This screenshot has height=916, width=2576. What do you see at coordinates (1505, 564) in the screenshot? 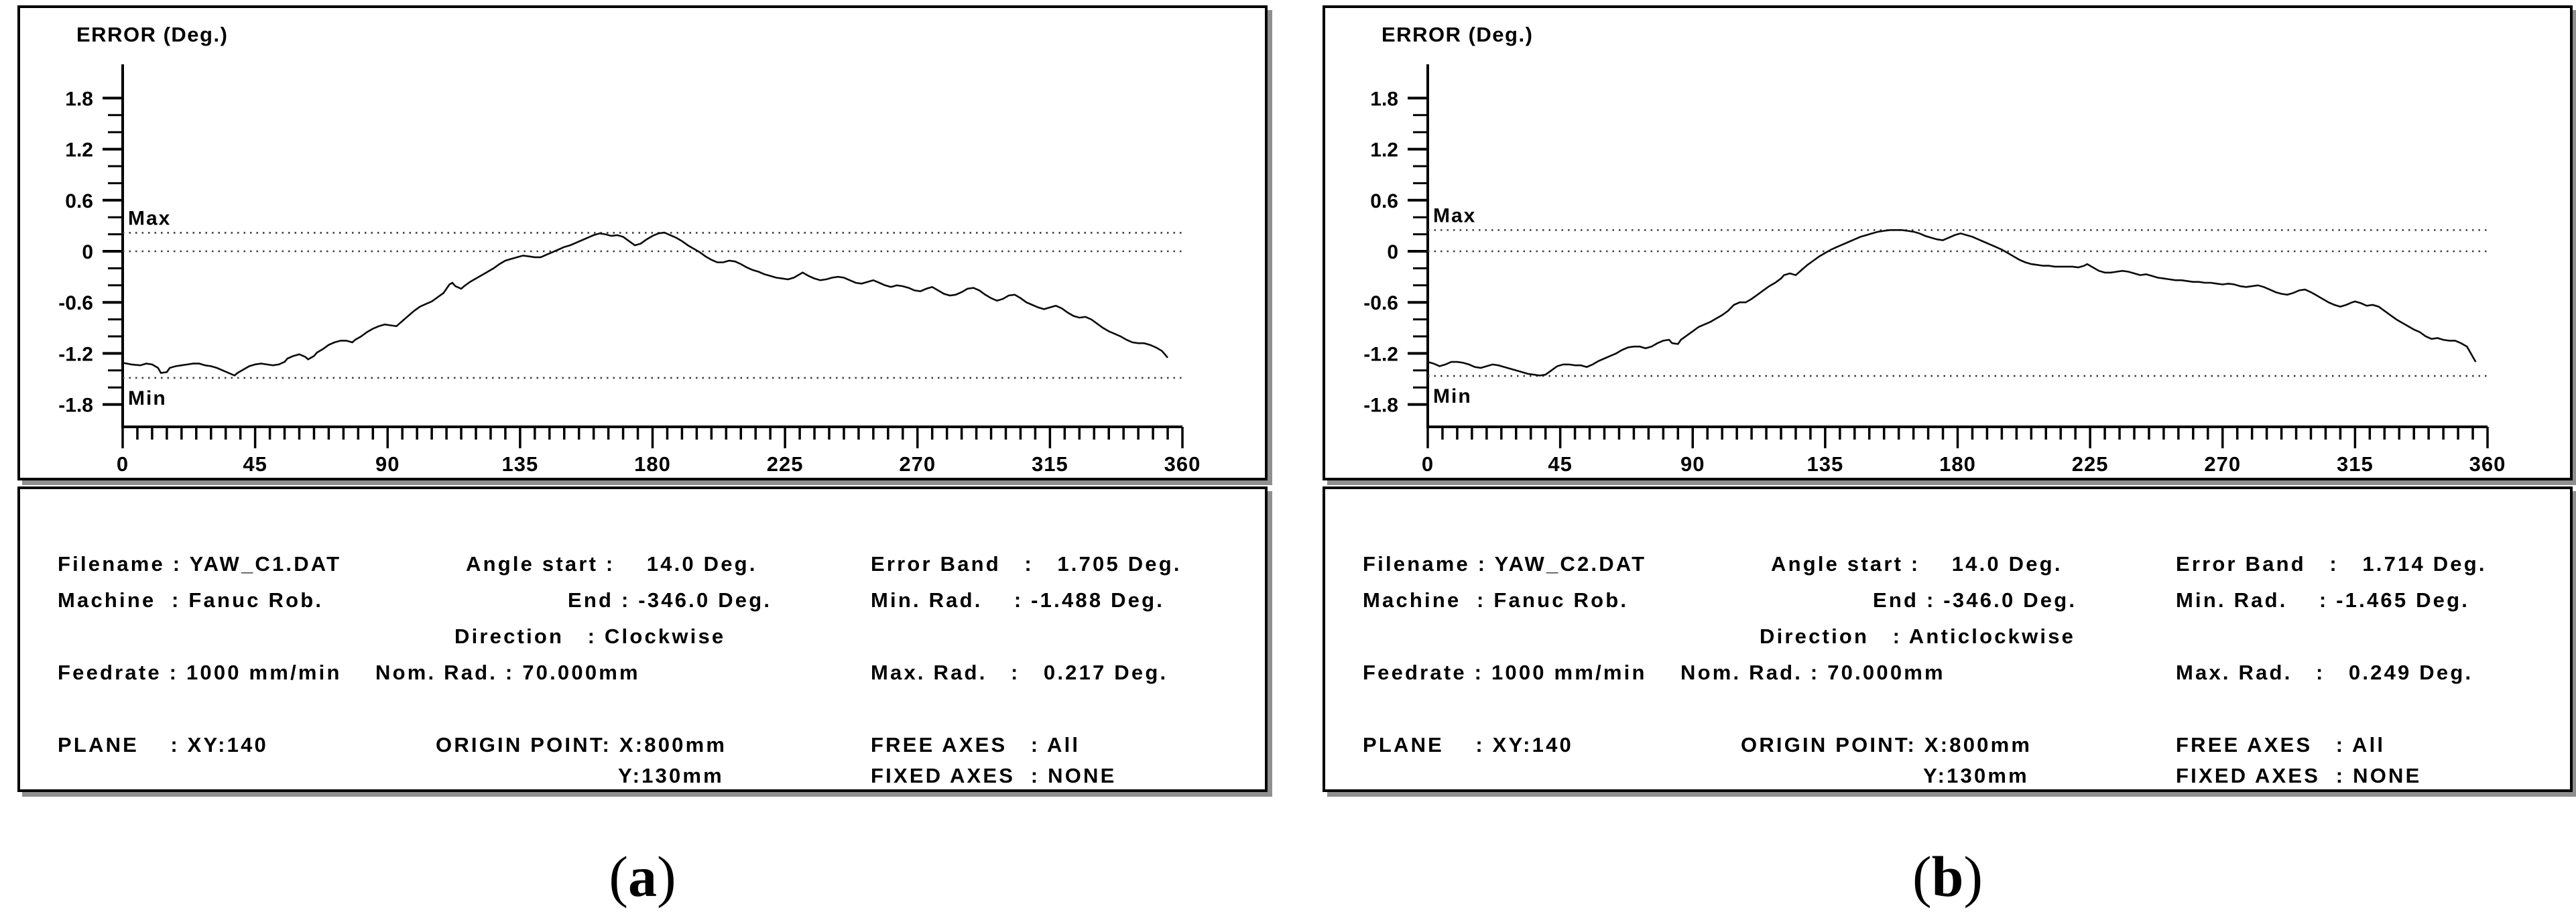
I see `filename-line: Filename : YAW_C2.DAT` at bounding box center [1505, 564].